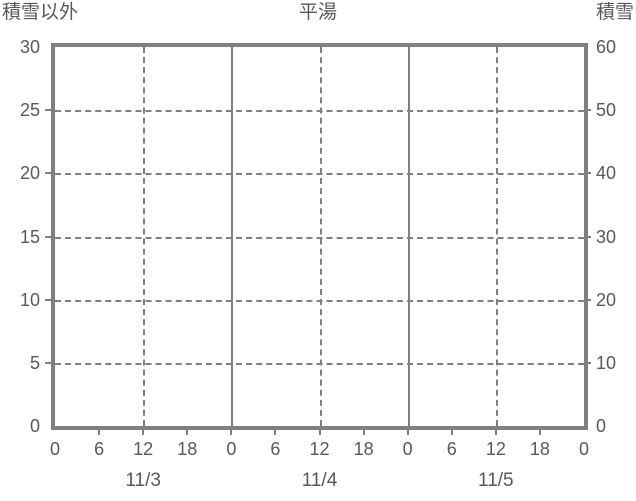 The width and height of the screenshot is (636, 501). Describe the element at coordinates (606, 47) in the screenshot. I see `right-axis-tick-label: 60` at that location.